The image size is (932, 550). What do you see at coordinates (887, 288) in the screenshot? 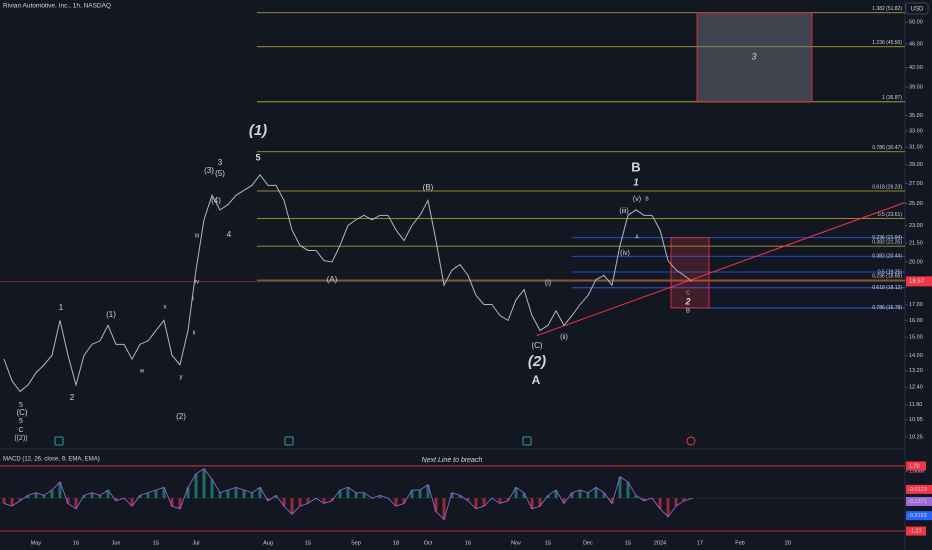
I see `fib-label: 0.618 (18.12)` at bounding box center [887, 288].